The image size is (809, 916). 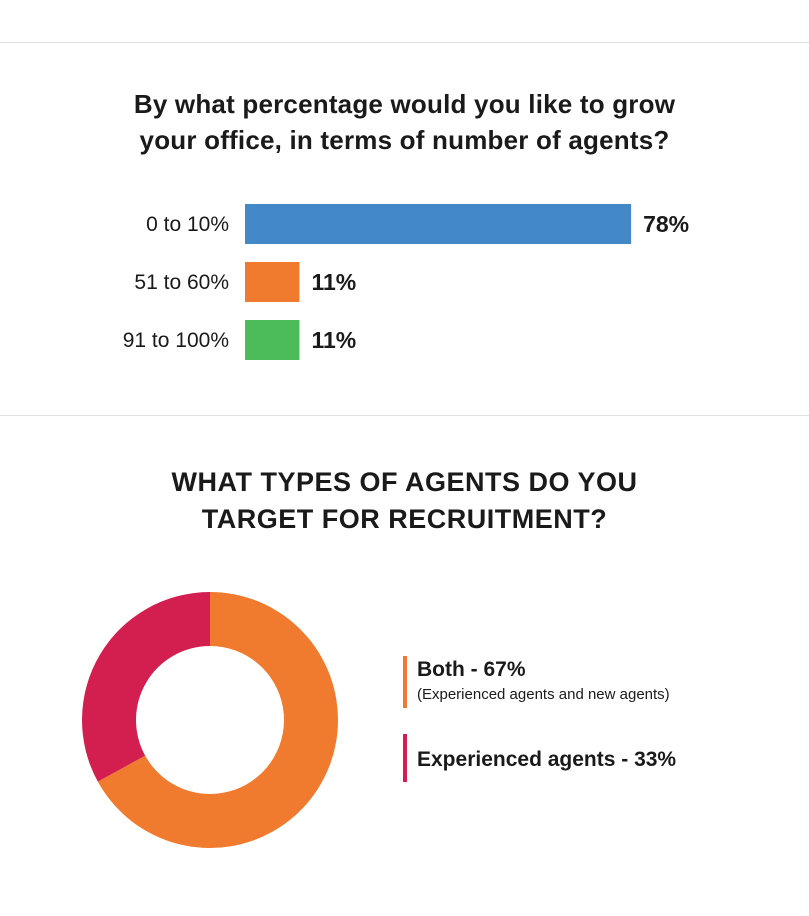 I want to click on donut-chart-title-line-1: WHAT TYPES OF AGENTS DO YOU, so click(x=404, y=482).